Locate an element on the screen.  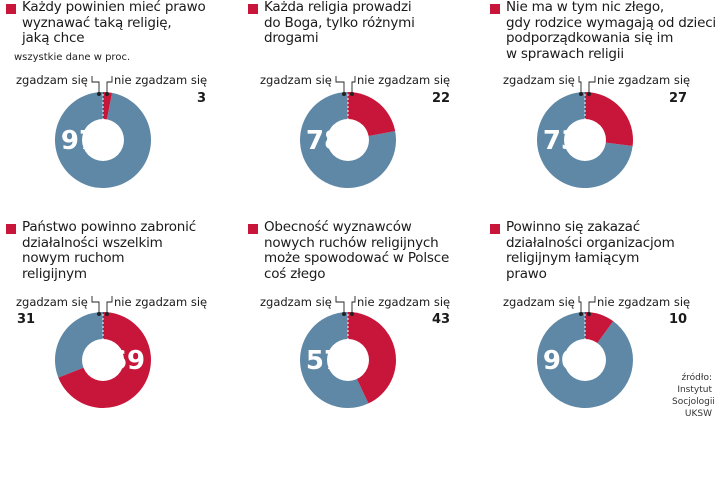
value-disagree: 22 is located at coordinates (441, 98).